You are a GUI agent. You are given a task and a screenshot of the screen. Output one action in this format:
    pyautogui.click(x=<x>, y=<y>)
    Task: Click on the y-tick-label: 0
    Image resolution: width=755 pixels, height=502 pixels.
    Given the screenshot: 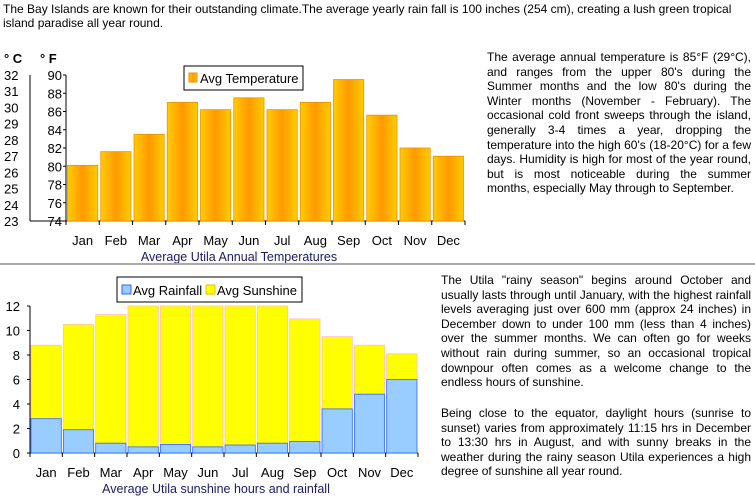 What is the action you would take?
    pyautogui.click(x=16, y=453)
    